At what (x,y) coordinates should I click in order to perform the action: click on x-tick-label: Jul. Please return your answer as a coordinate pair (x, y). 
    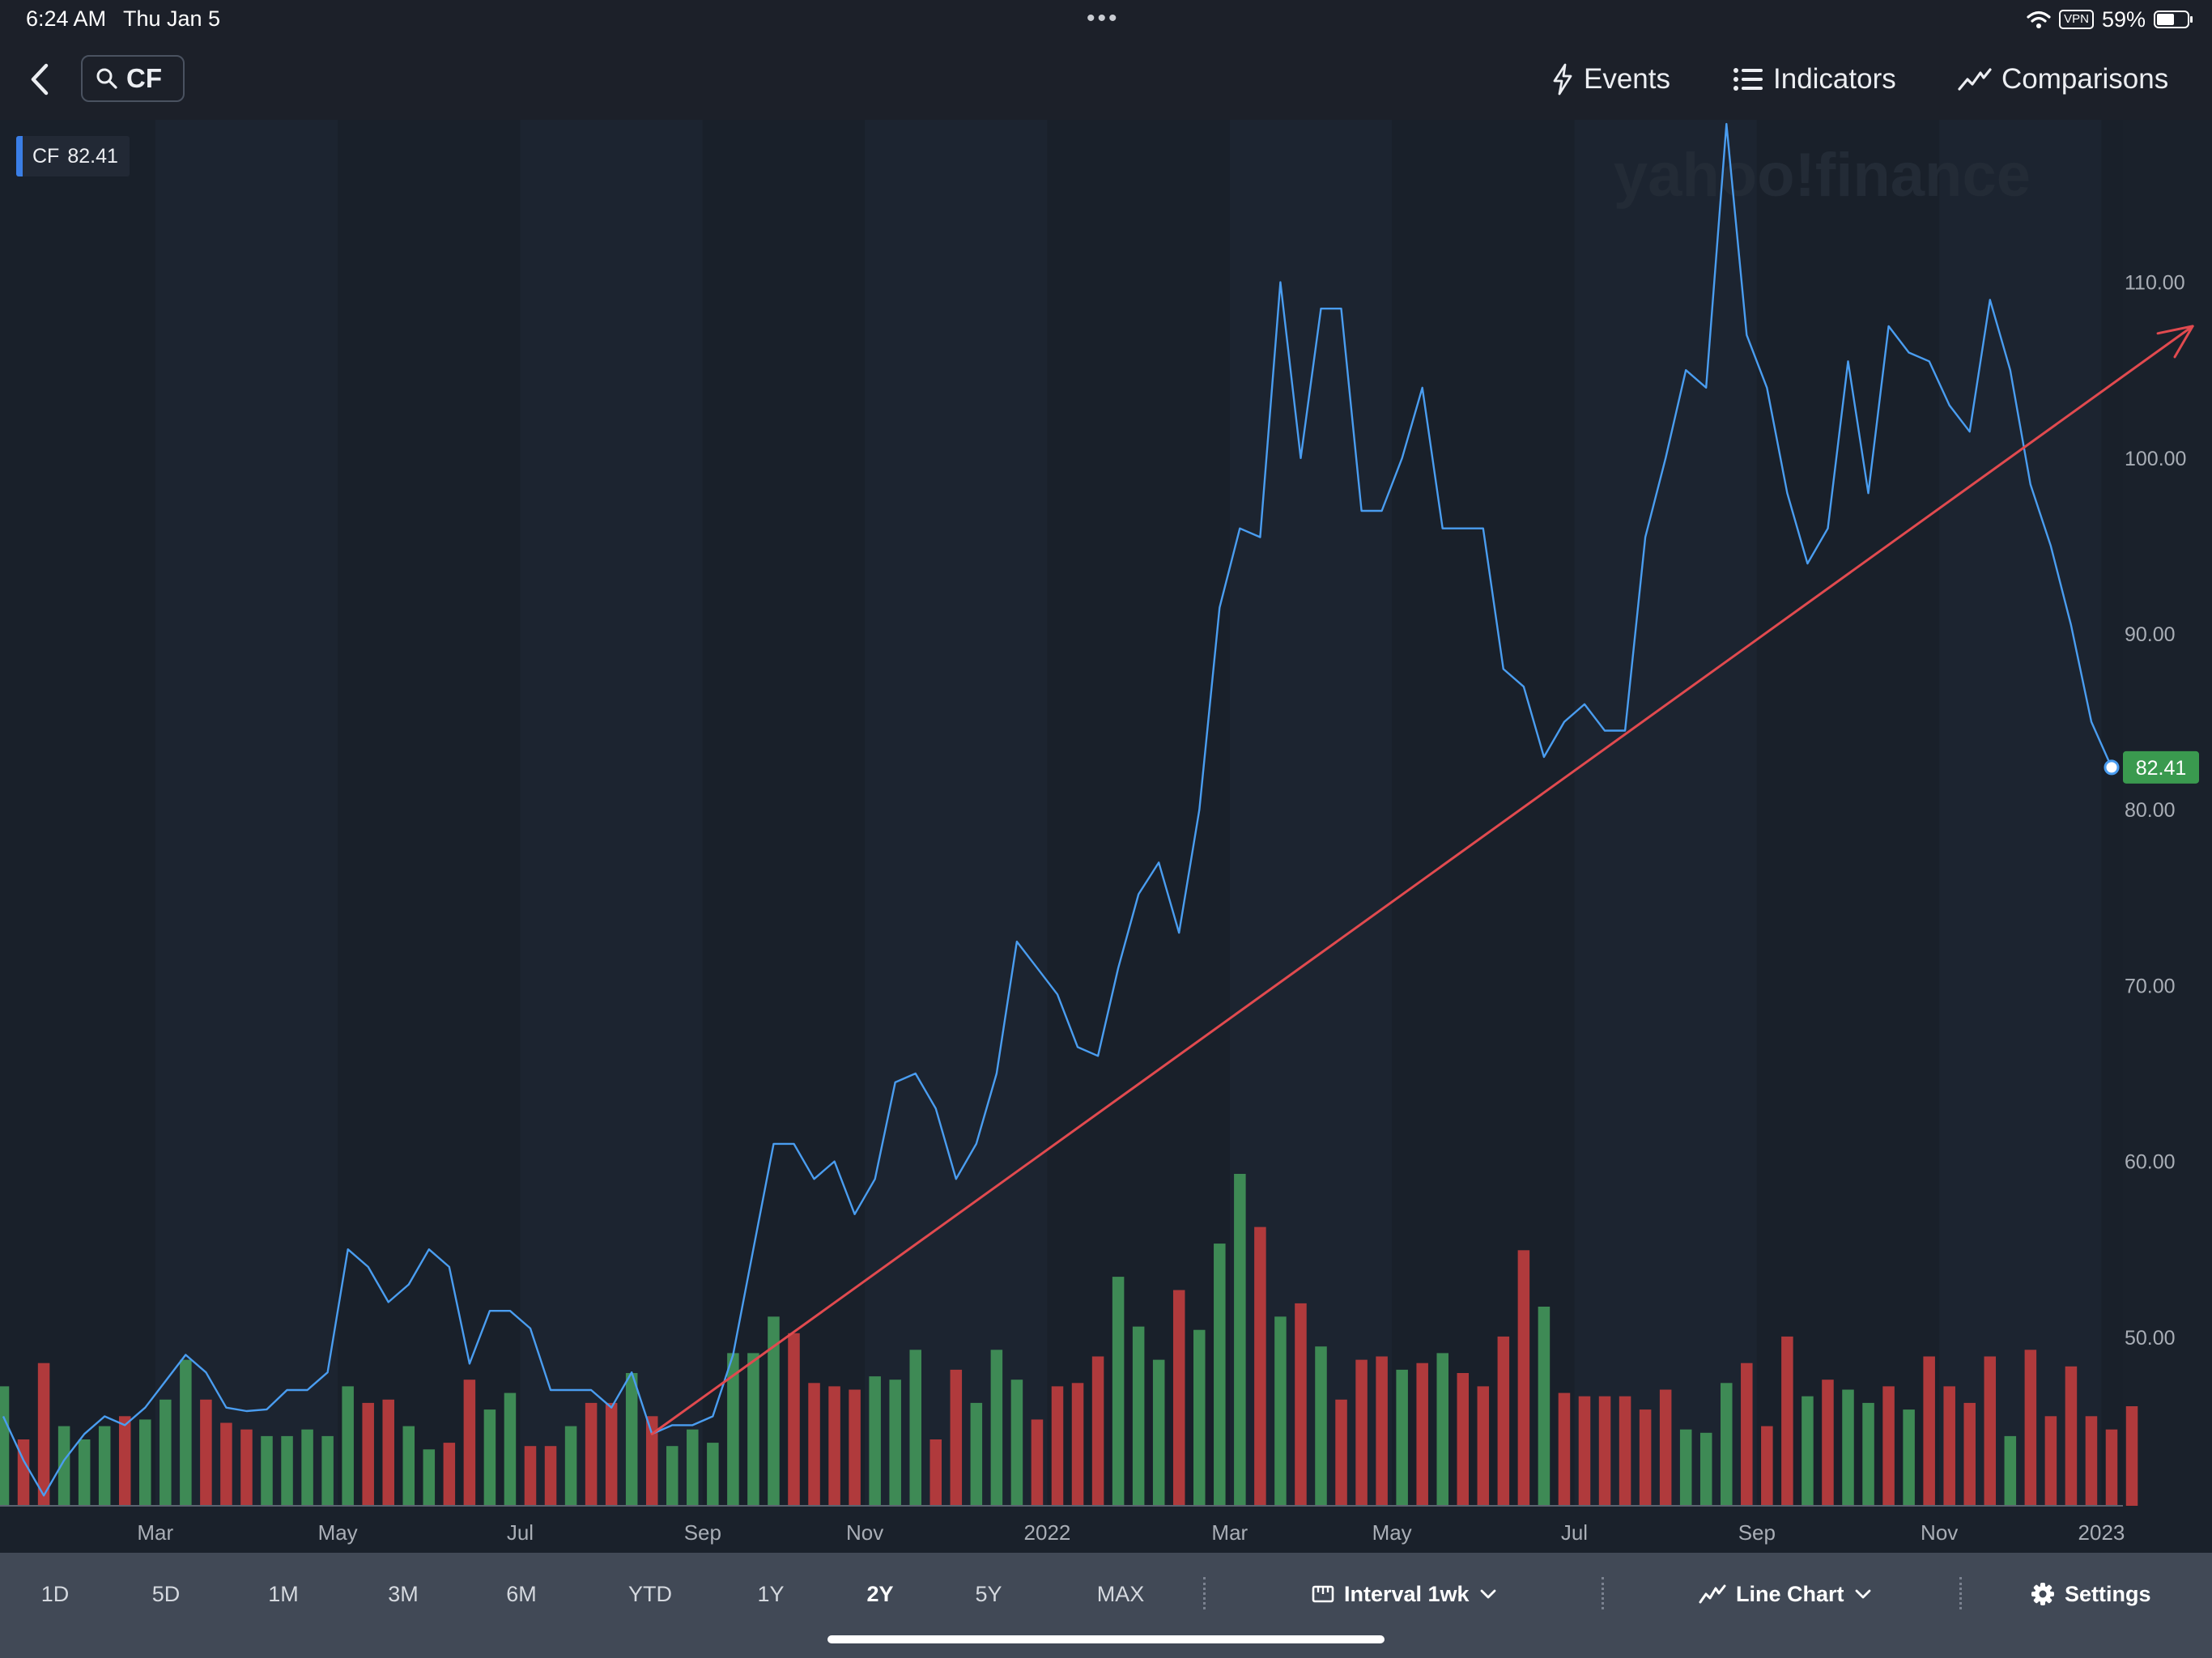
    Looking at the image, I should click on (520, 1532).